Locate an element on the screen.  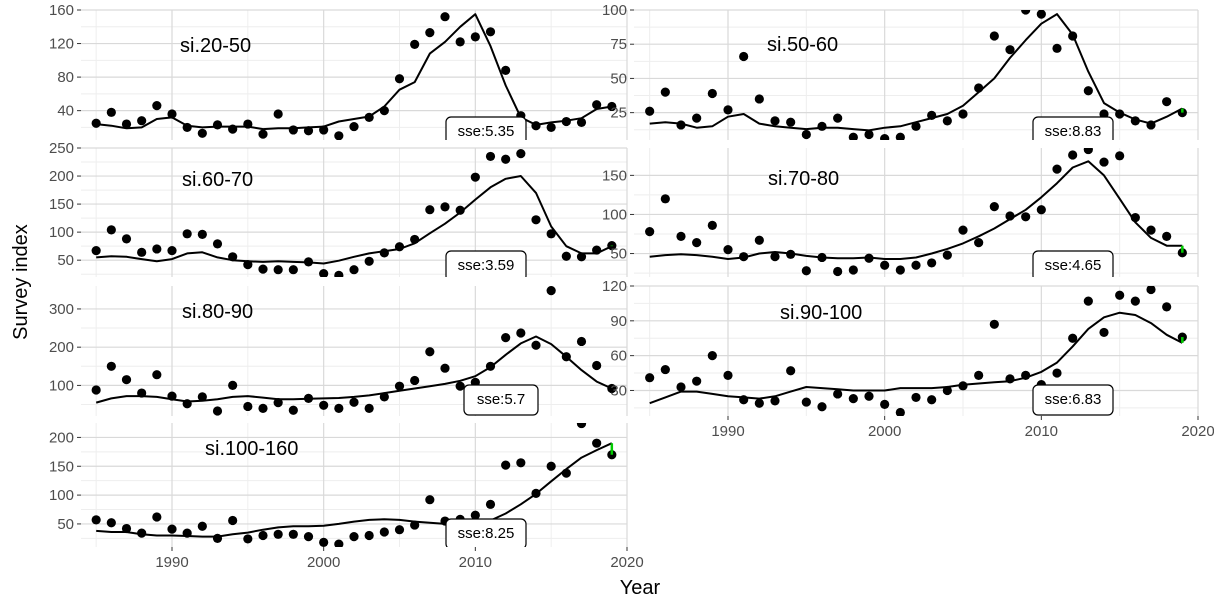
y-tick-label: 90 is located at coordinates (618, 321).